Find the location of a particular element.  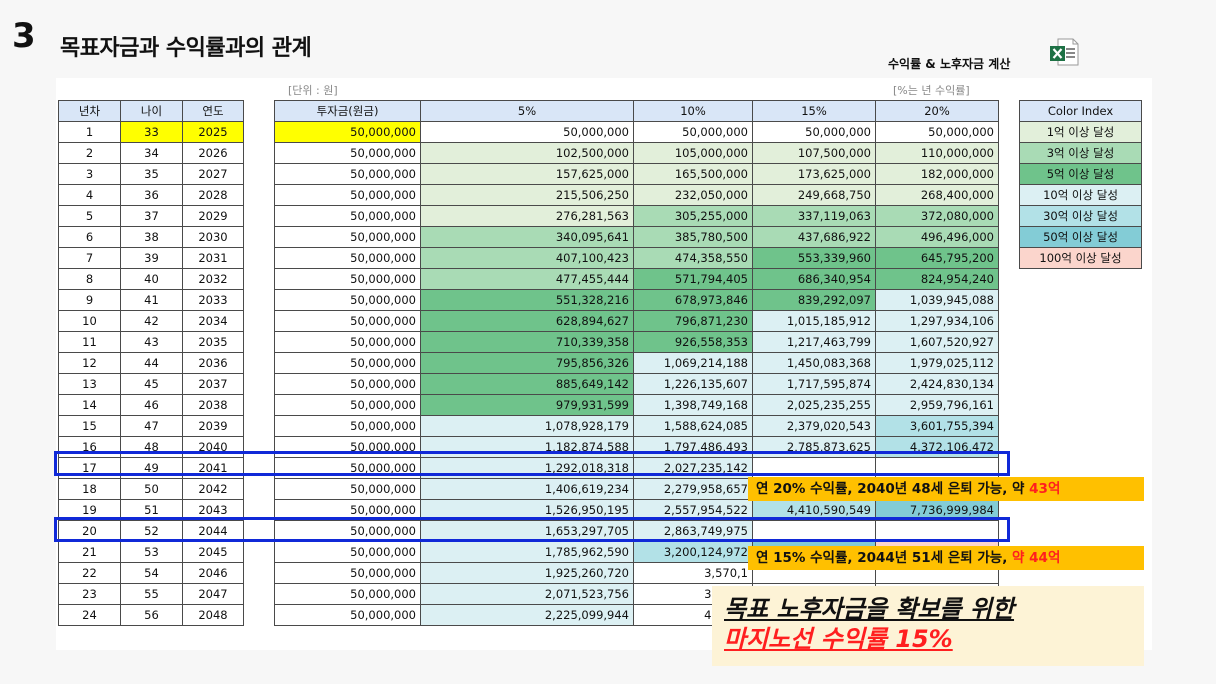

age-cell: 34 is located at coordinates (151, 153).